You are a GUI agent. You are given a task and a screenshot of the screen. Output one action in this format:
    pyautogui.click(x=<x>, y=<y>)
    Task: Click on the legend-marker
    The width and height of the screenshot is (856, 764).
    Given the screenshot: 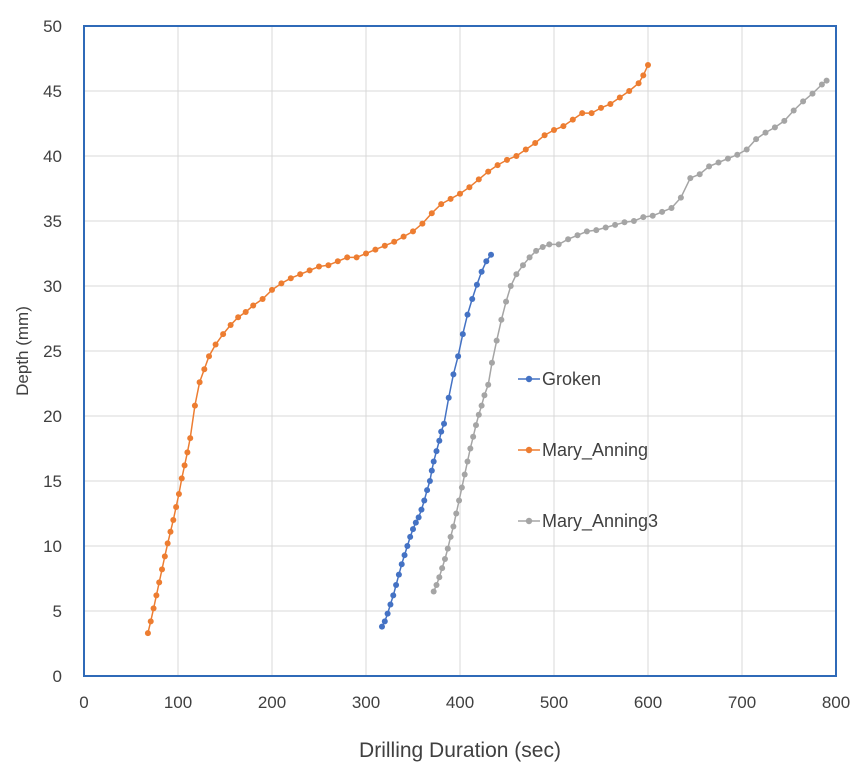 What is the action you would take?
    pyautogui.click(x=529, y=379)
    